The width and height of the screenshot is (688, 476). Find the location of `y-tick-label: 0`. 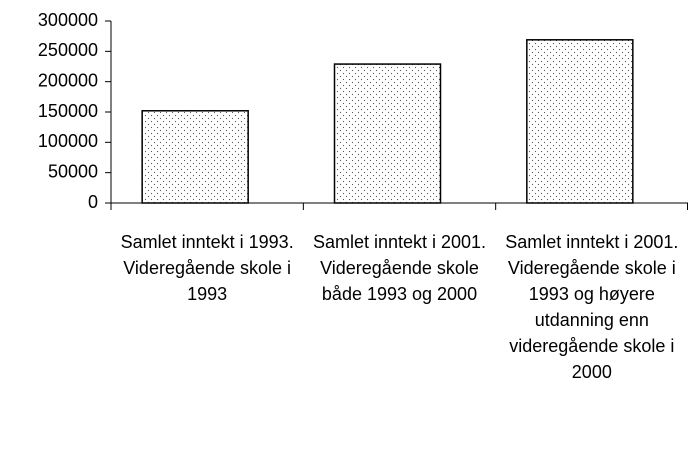

y-tick-label: 0 is located at coordinates (93, 202).